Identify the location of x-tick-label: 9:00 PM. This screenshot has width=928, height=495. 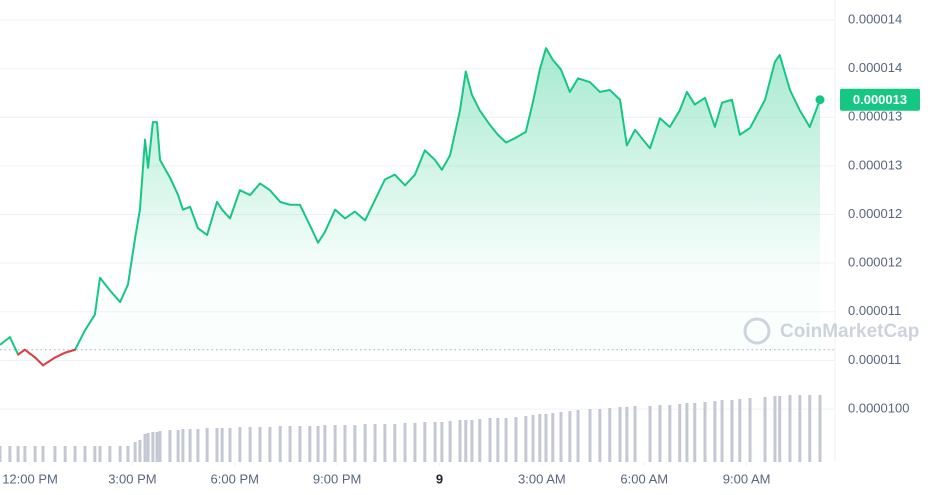
(337, 478).